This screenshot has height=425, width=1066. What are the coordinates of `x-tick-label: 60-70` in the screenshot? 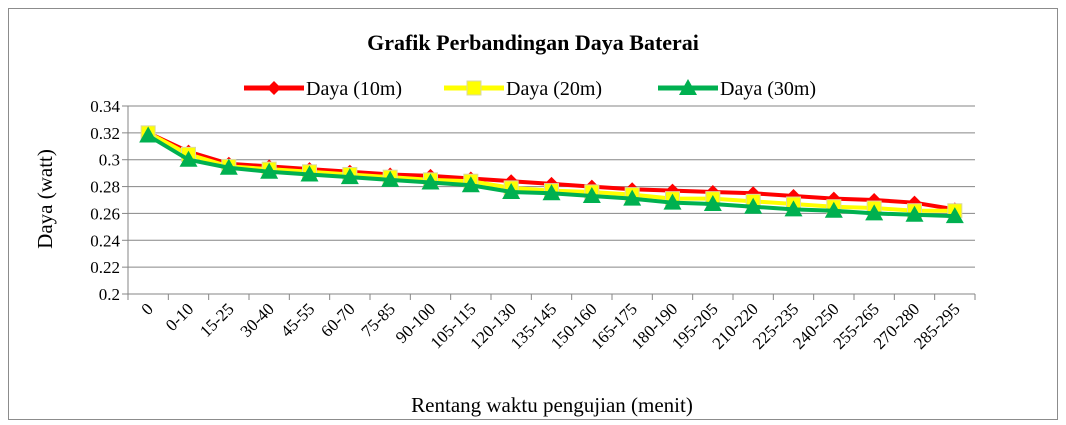 It's located at (337, 319).